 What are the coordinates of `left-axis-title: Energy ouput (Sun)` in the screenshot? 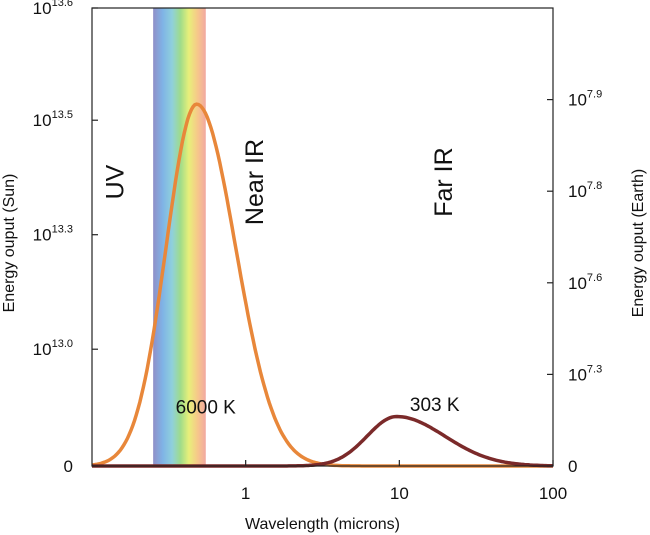 It's located at (9, 243).